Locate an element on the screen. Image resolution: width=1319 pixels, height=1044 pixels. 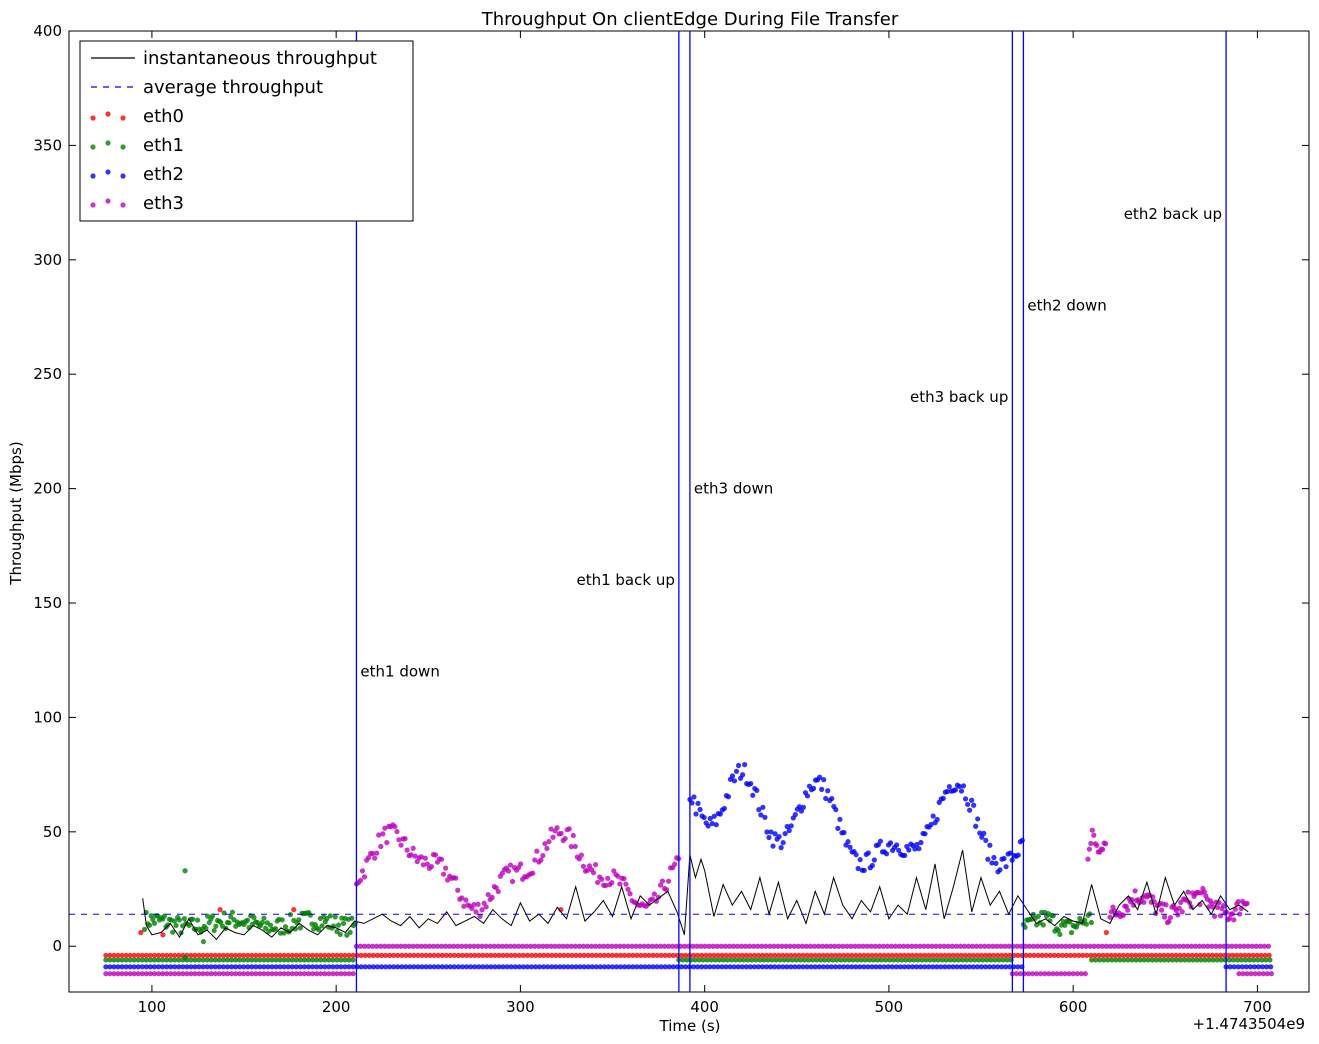
event-label: eth3 down is located at coordinates (733, 489).